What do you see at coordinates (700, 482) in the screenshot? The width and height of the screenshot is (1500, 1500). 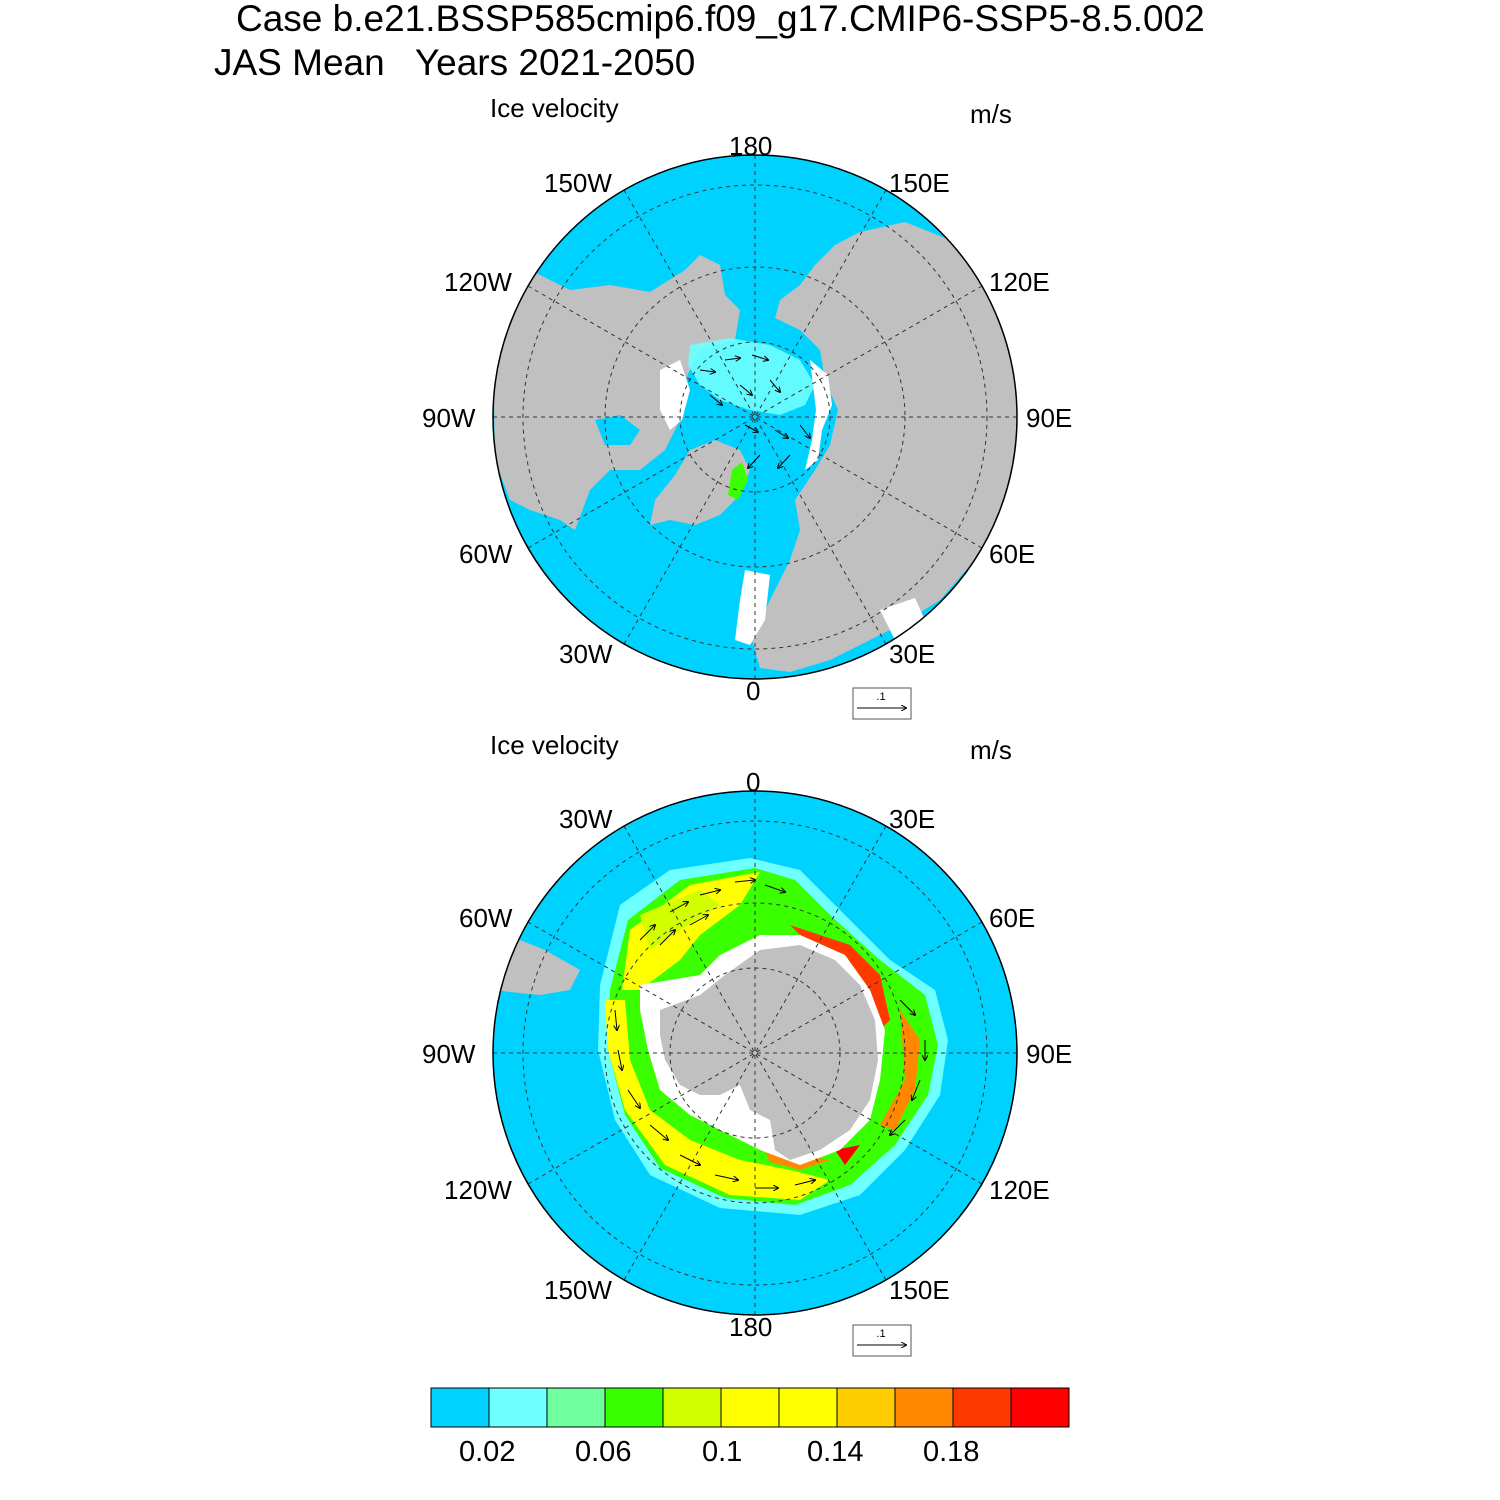 I see `north-land-greenland` at bounding box center [700, 482].